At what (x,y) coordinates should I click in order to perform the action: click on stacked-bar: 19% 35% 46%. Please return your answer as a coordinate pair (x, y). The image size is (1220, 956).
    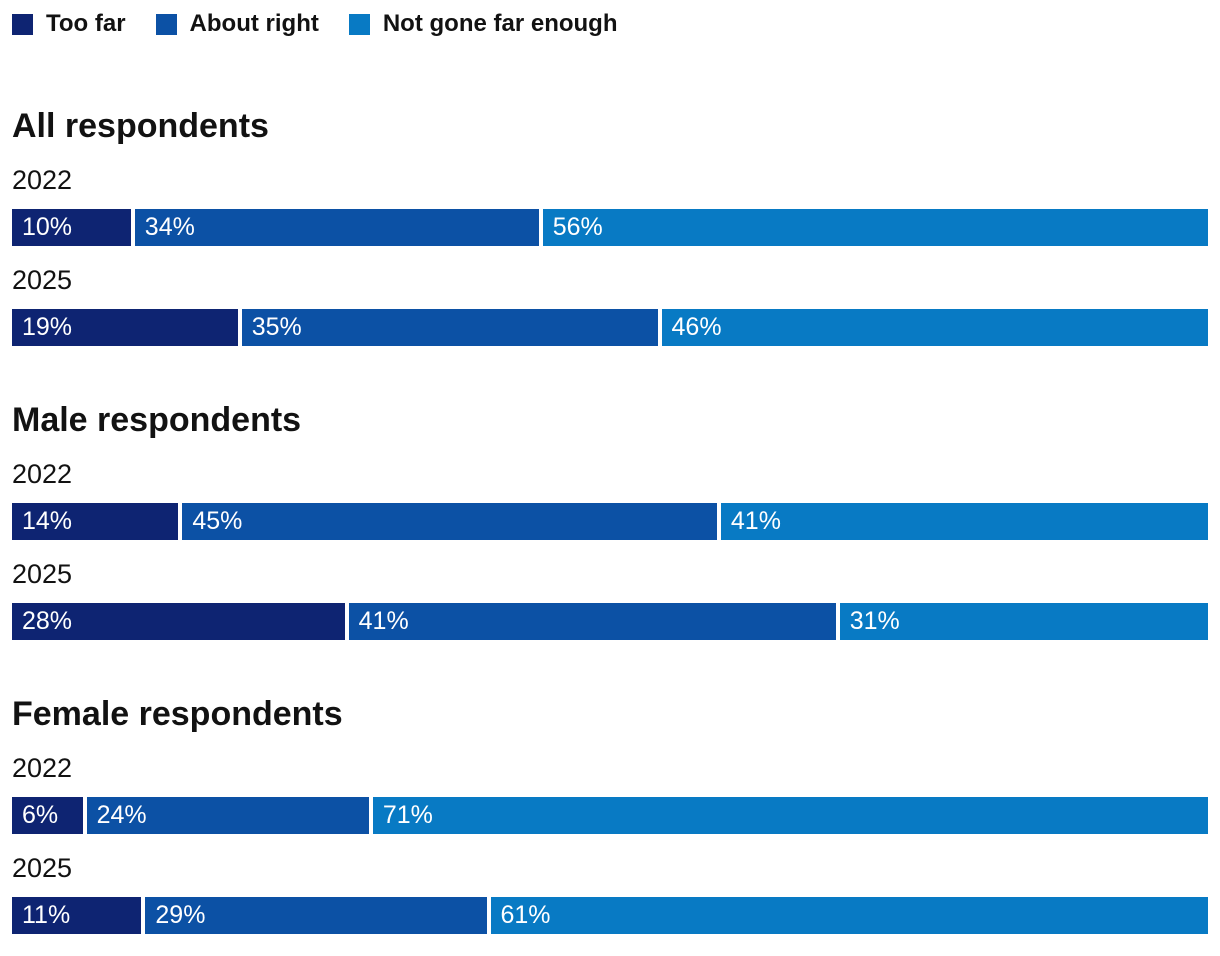
    Looking at the image, I should click on (610, 327).